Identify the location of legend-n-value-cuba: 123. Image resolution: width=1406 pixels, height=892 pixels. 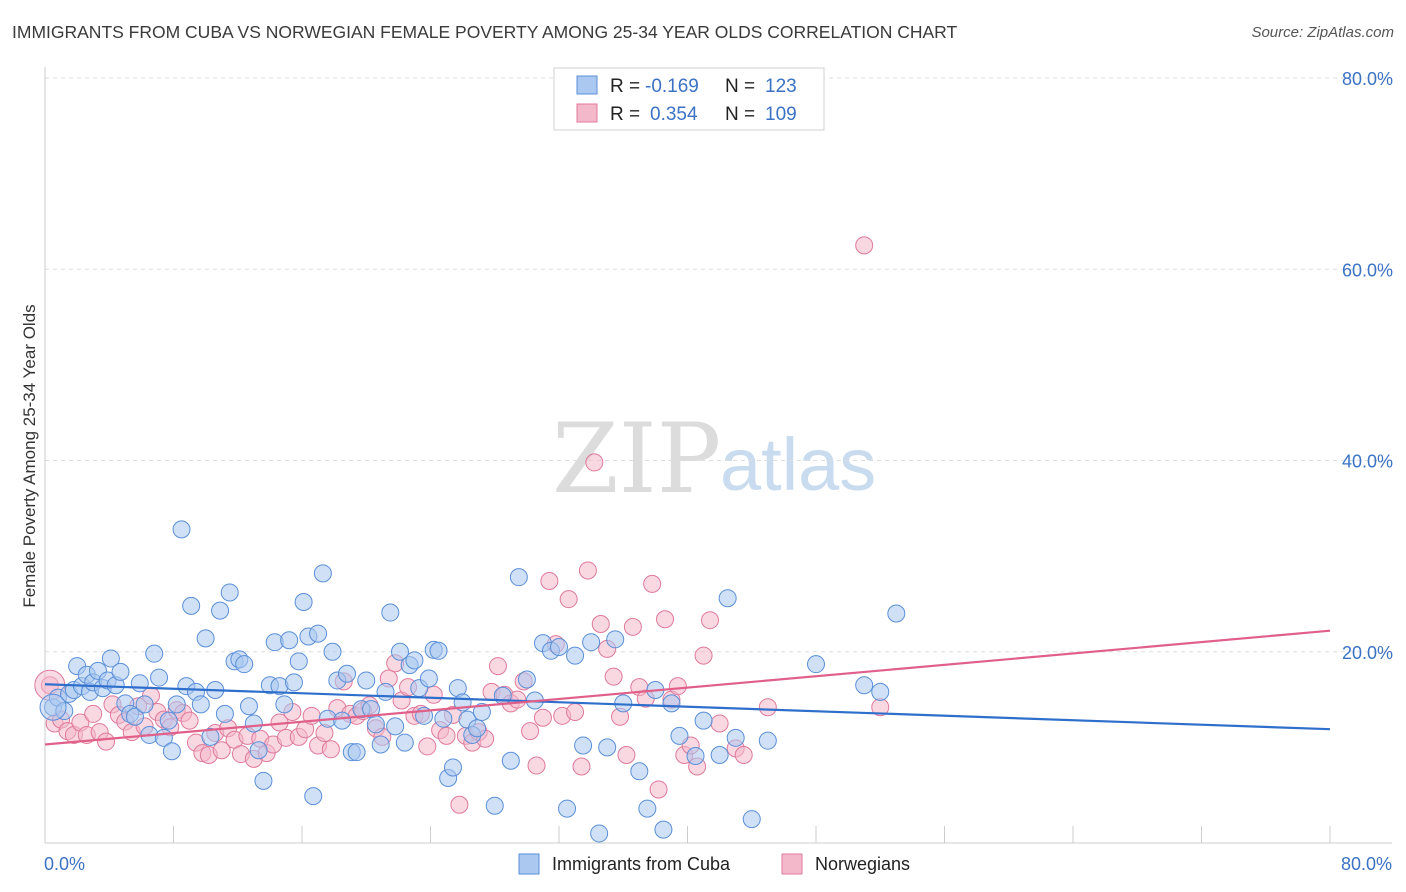
(781, 86).